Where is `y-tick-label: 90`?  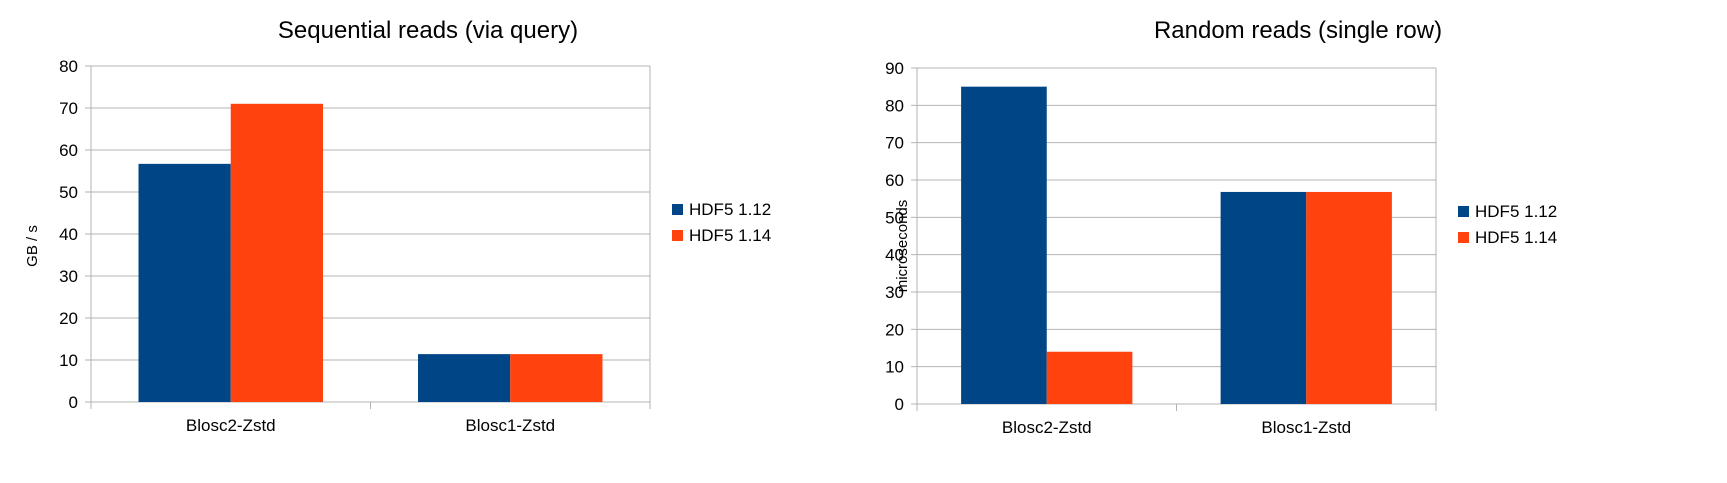
y-tick-label: 90 is located at coordinates (894, 68).